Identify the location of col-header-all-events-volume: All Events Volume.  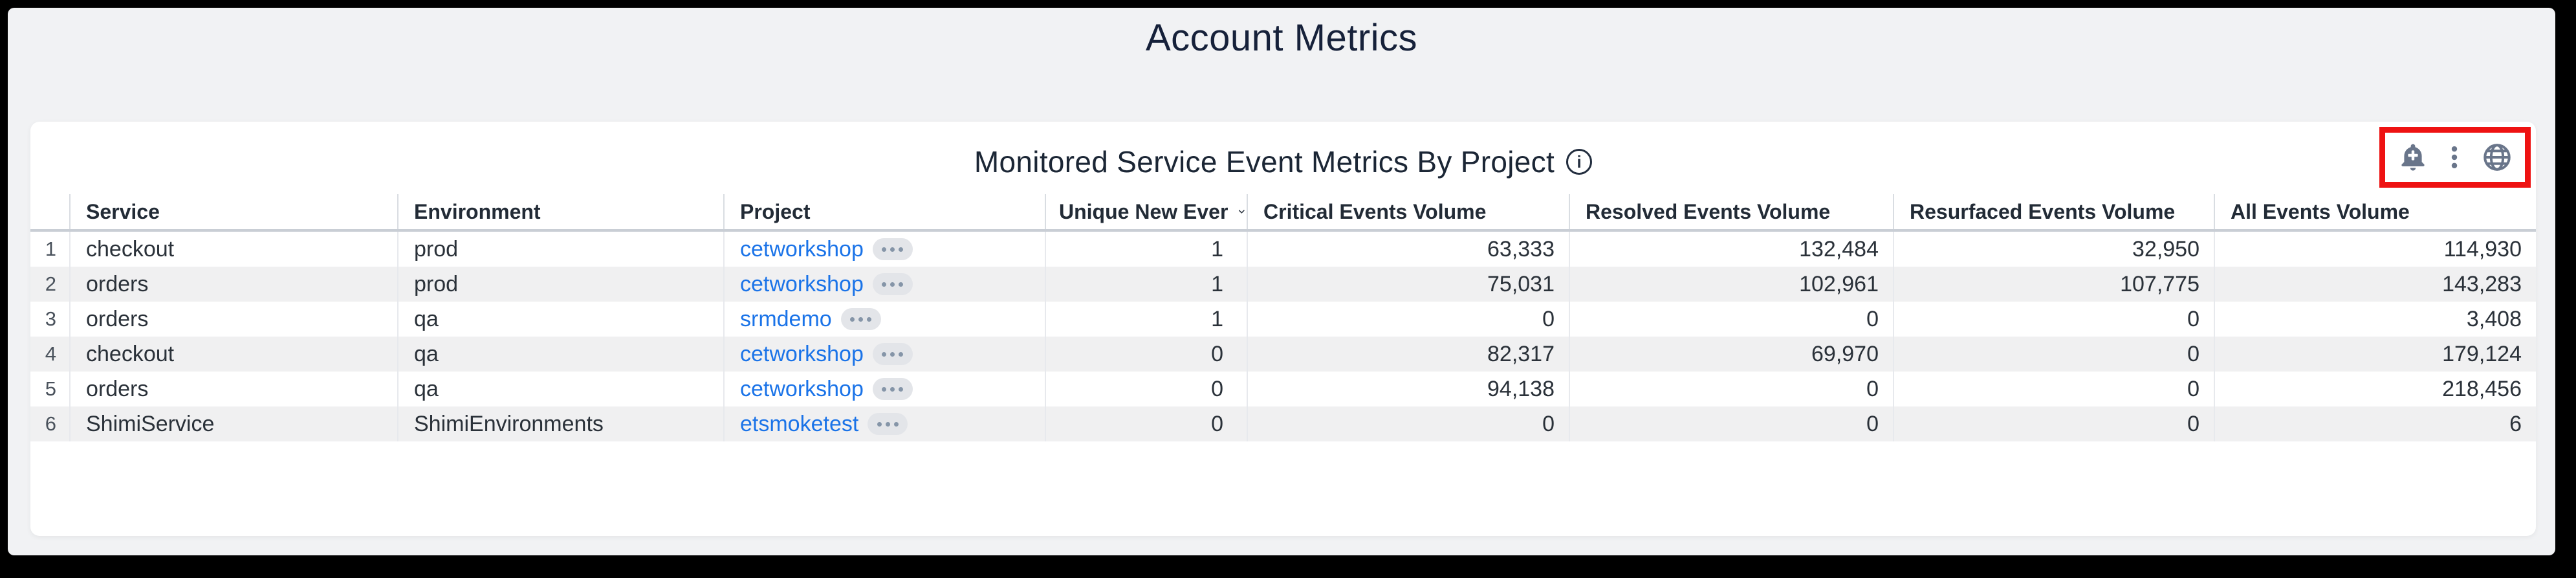
(2375, 211).